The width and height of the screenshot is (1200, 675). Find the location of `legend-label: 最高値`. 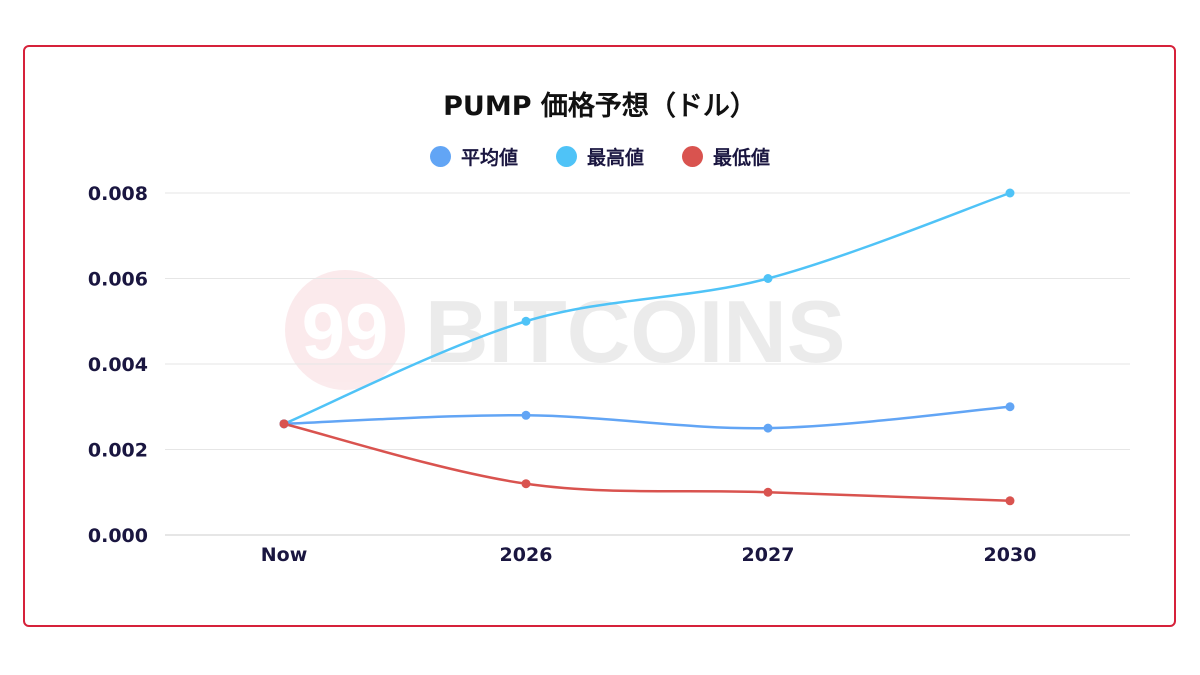

legend-label: 最高値 is located at coordinates (615, 158).